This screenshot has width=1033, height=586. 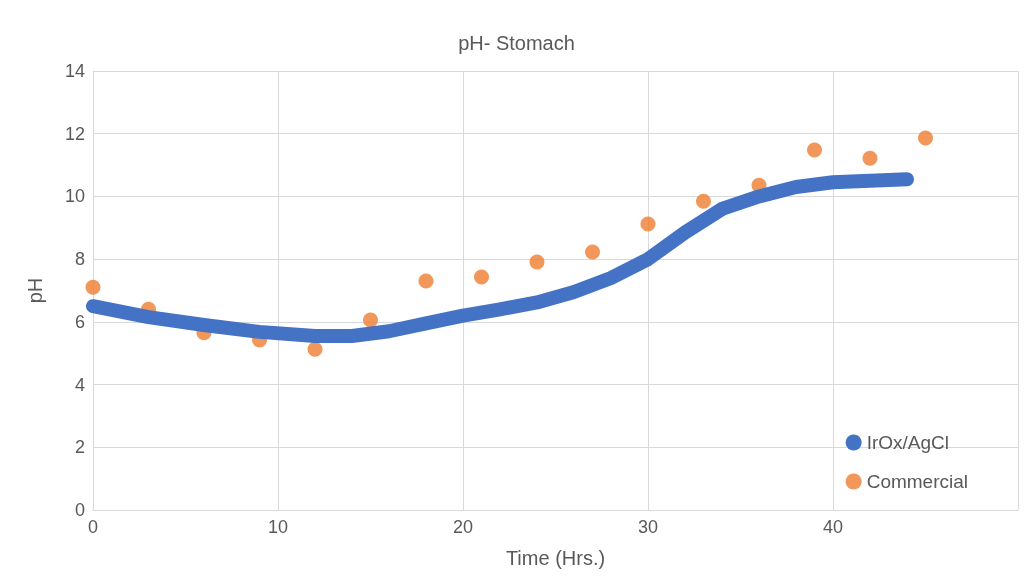 What do you see at coordinates (79, 510) in the screenshot?
I see `y-tick-label: 0` at bounding box center [79, 510].